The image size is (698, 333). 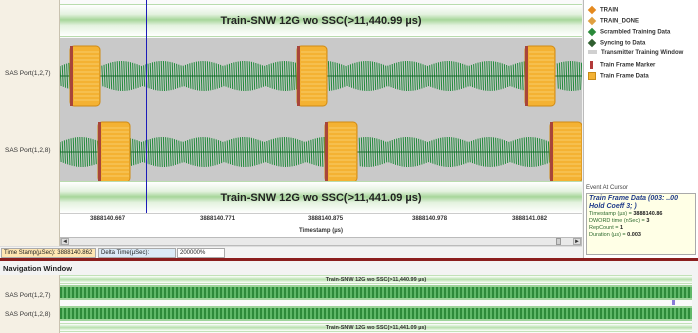 I want to click on event-row-duration: Duration (µs) = 0.003, so click(x=641, y=235).